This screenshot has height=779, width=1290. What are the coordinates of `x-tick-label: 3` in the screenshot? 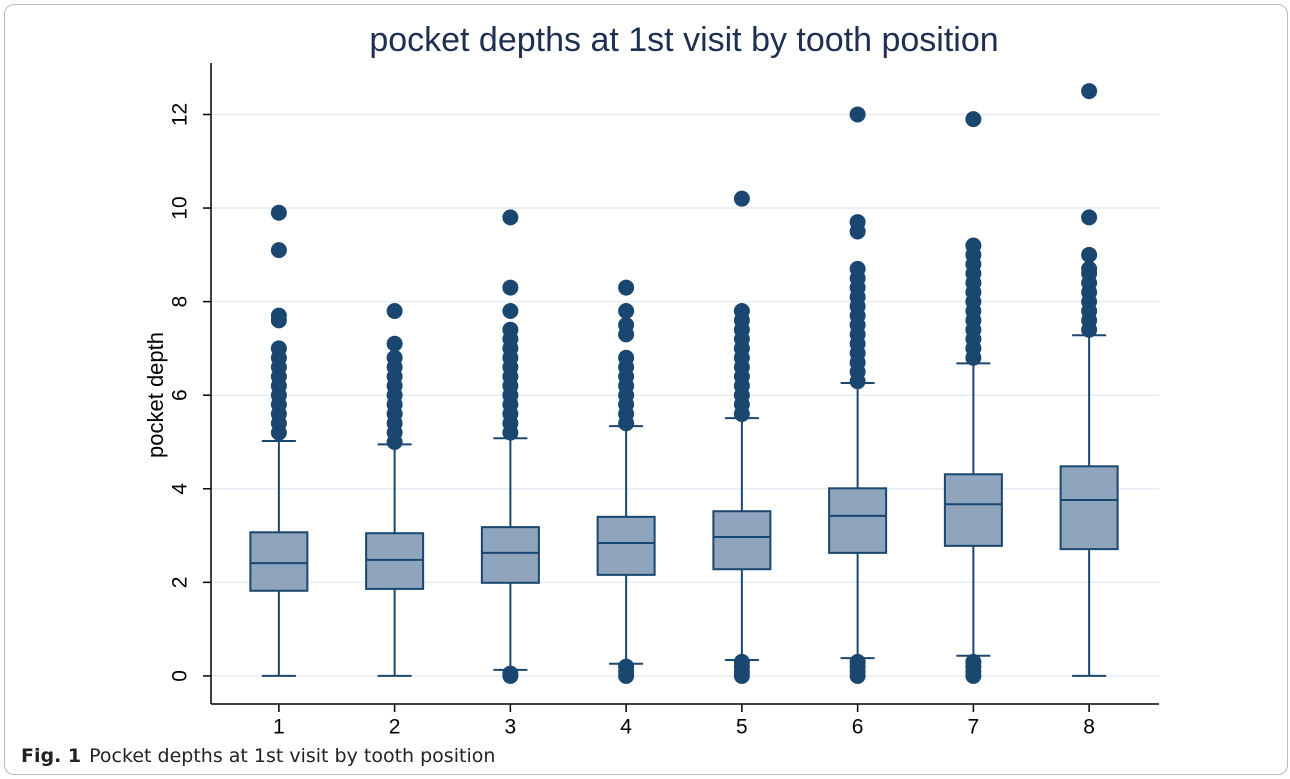 It's located at (511, 727).